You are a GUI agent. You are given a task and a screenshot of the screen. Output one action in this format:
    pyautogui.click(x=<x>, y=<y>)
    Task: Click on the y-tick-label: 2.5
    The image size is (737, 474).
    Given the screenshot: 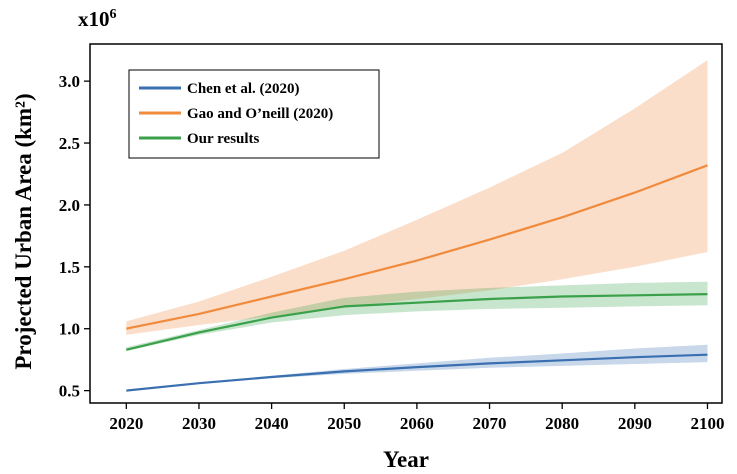 What is the action you would take?
    pyautogui.click(x=69, y=143)
    